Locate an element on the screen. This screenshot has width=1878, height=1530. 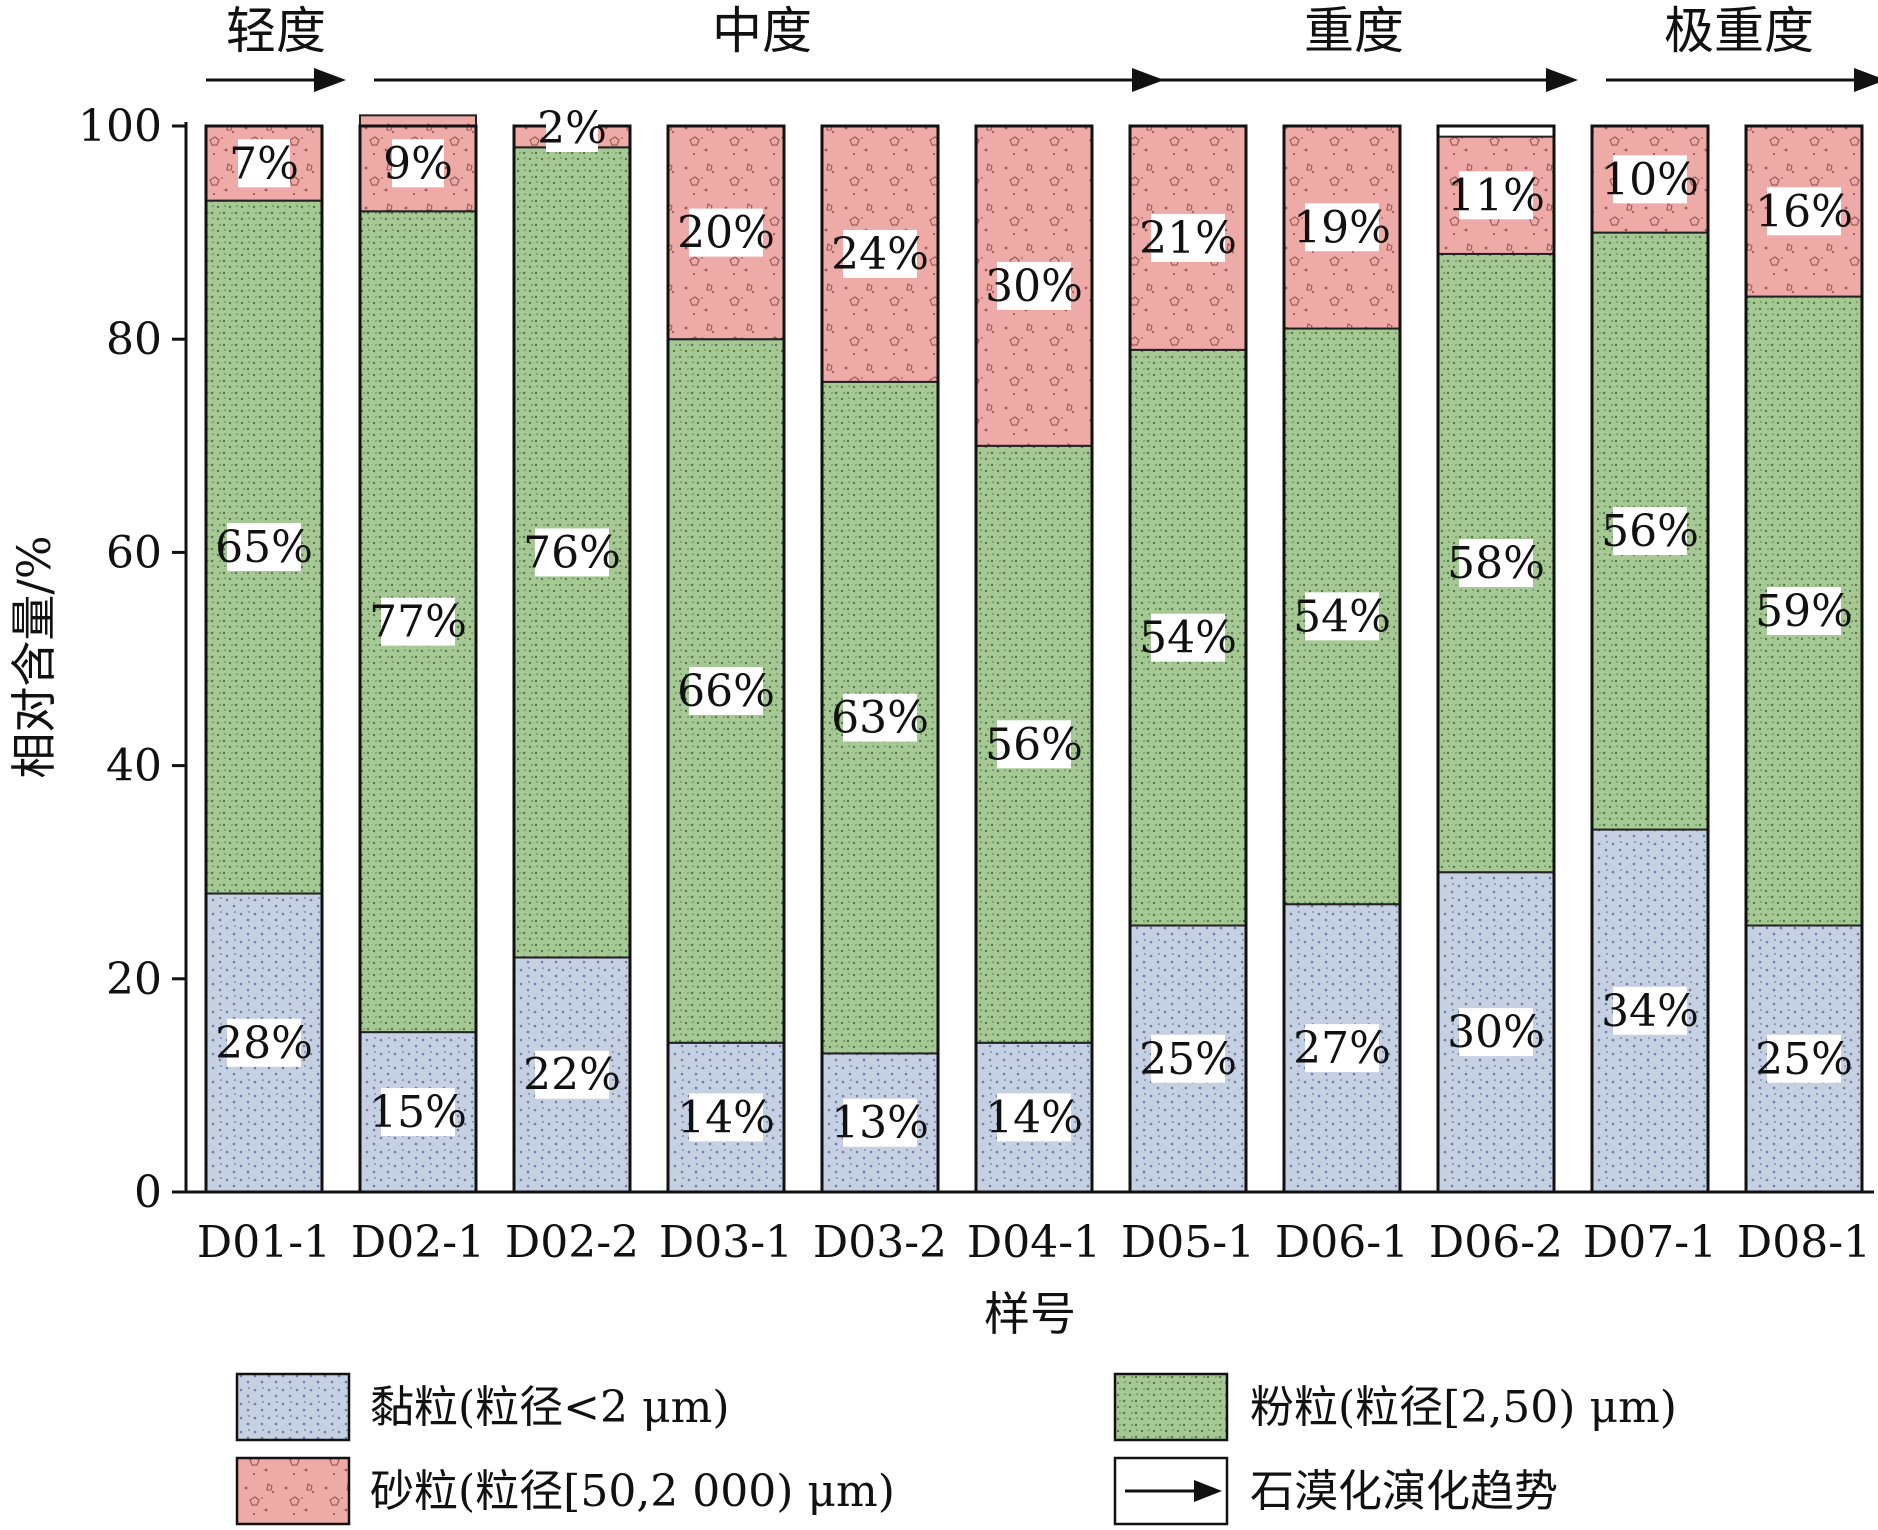
stage-label-3: 重度 is located at coordinates (1354, 31).